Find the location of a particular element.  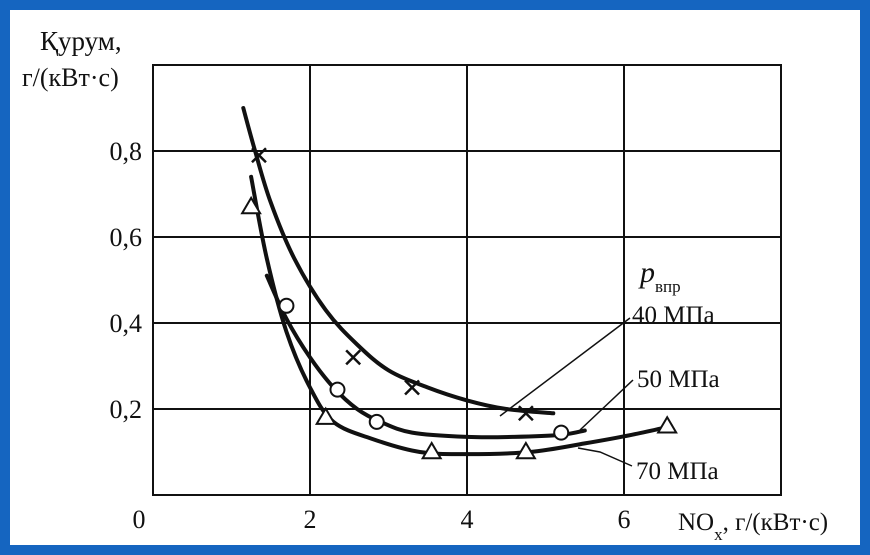

x-axis-label: NOx, г/(кВт·с) is located at coordinates (753, 526).